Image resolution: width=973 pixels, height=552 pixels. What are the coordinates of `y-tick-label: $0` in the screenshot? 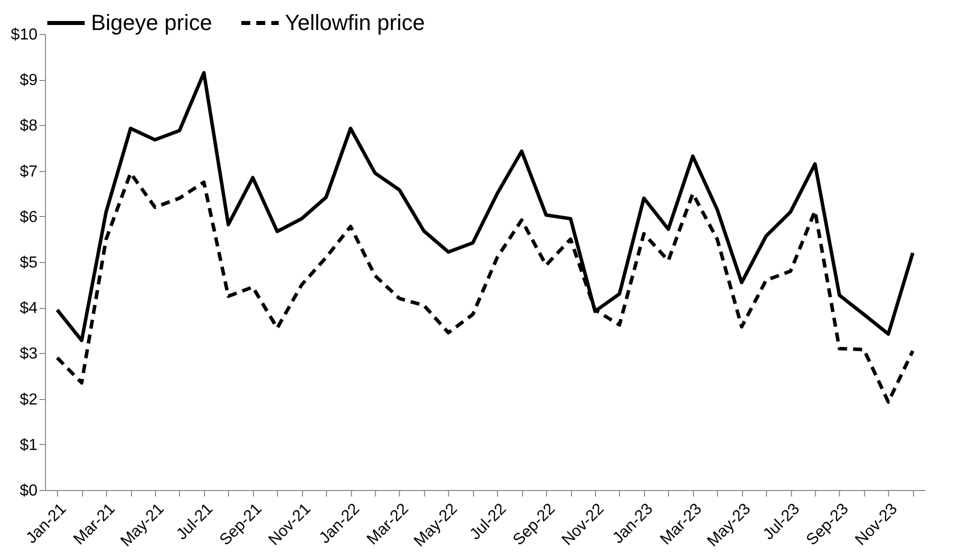 It's located at (29, 491).